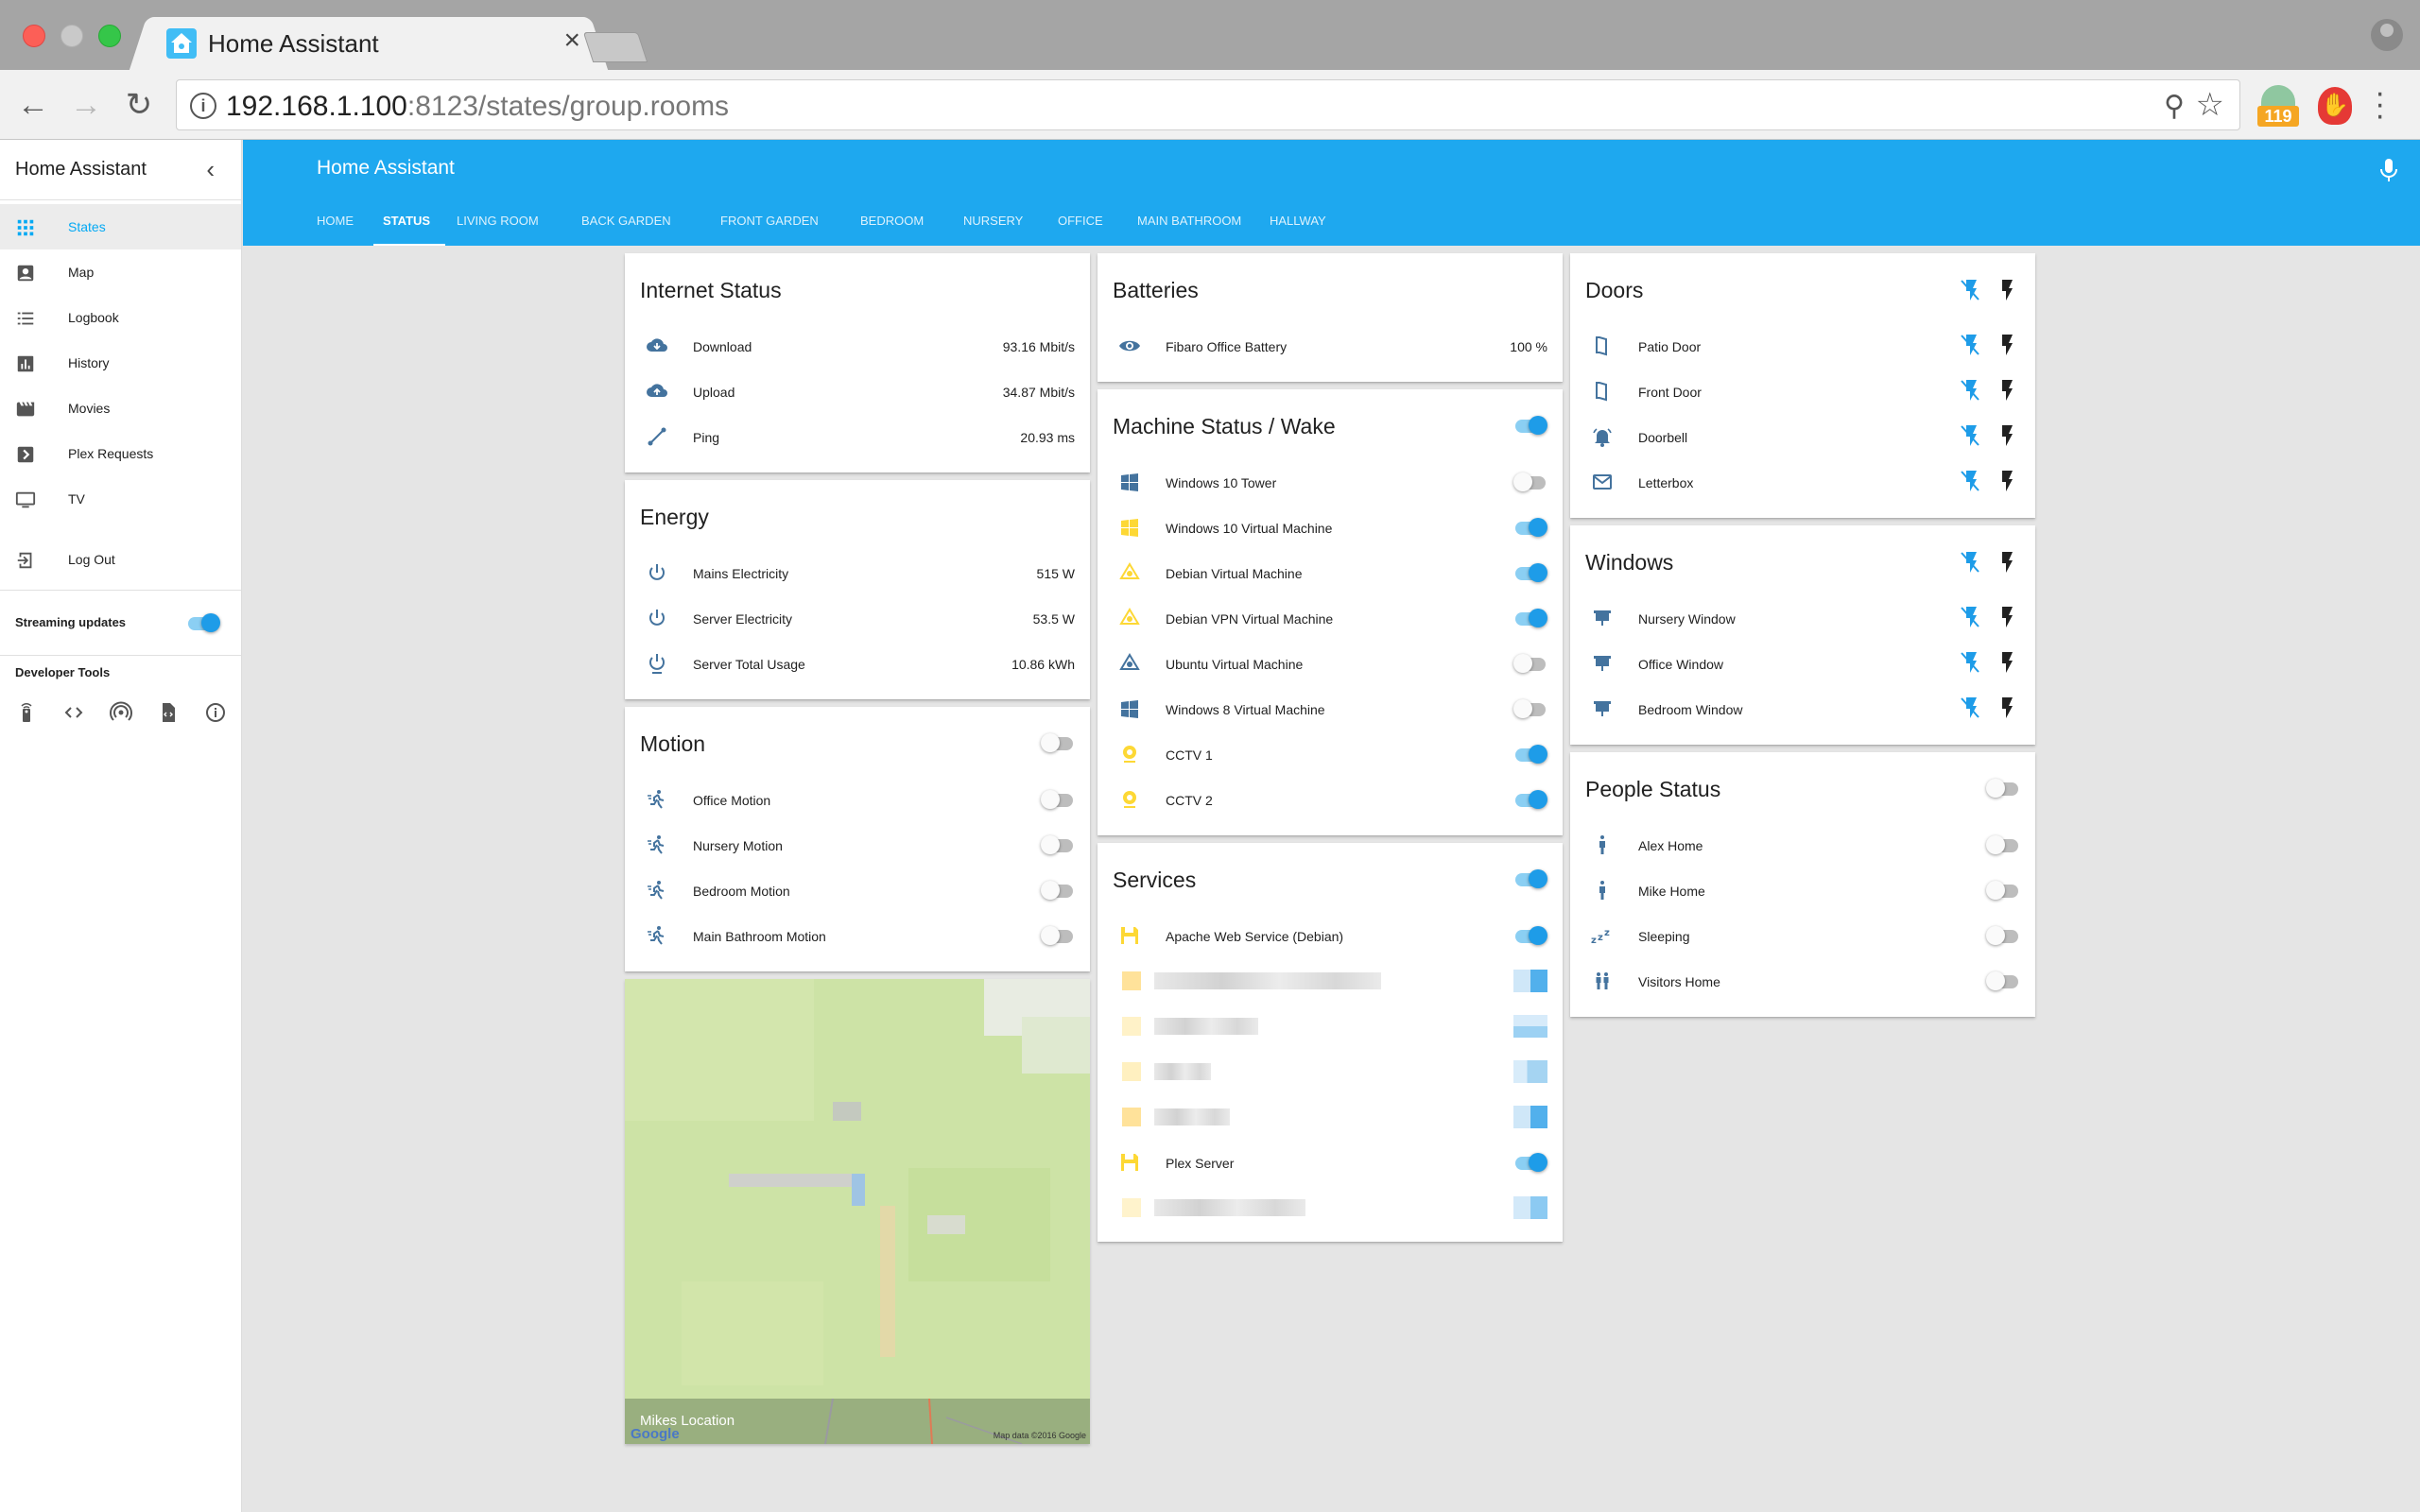  I want to click on list-item: Apache Web Service (Debian), so click(1331, 935).